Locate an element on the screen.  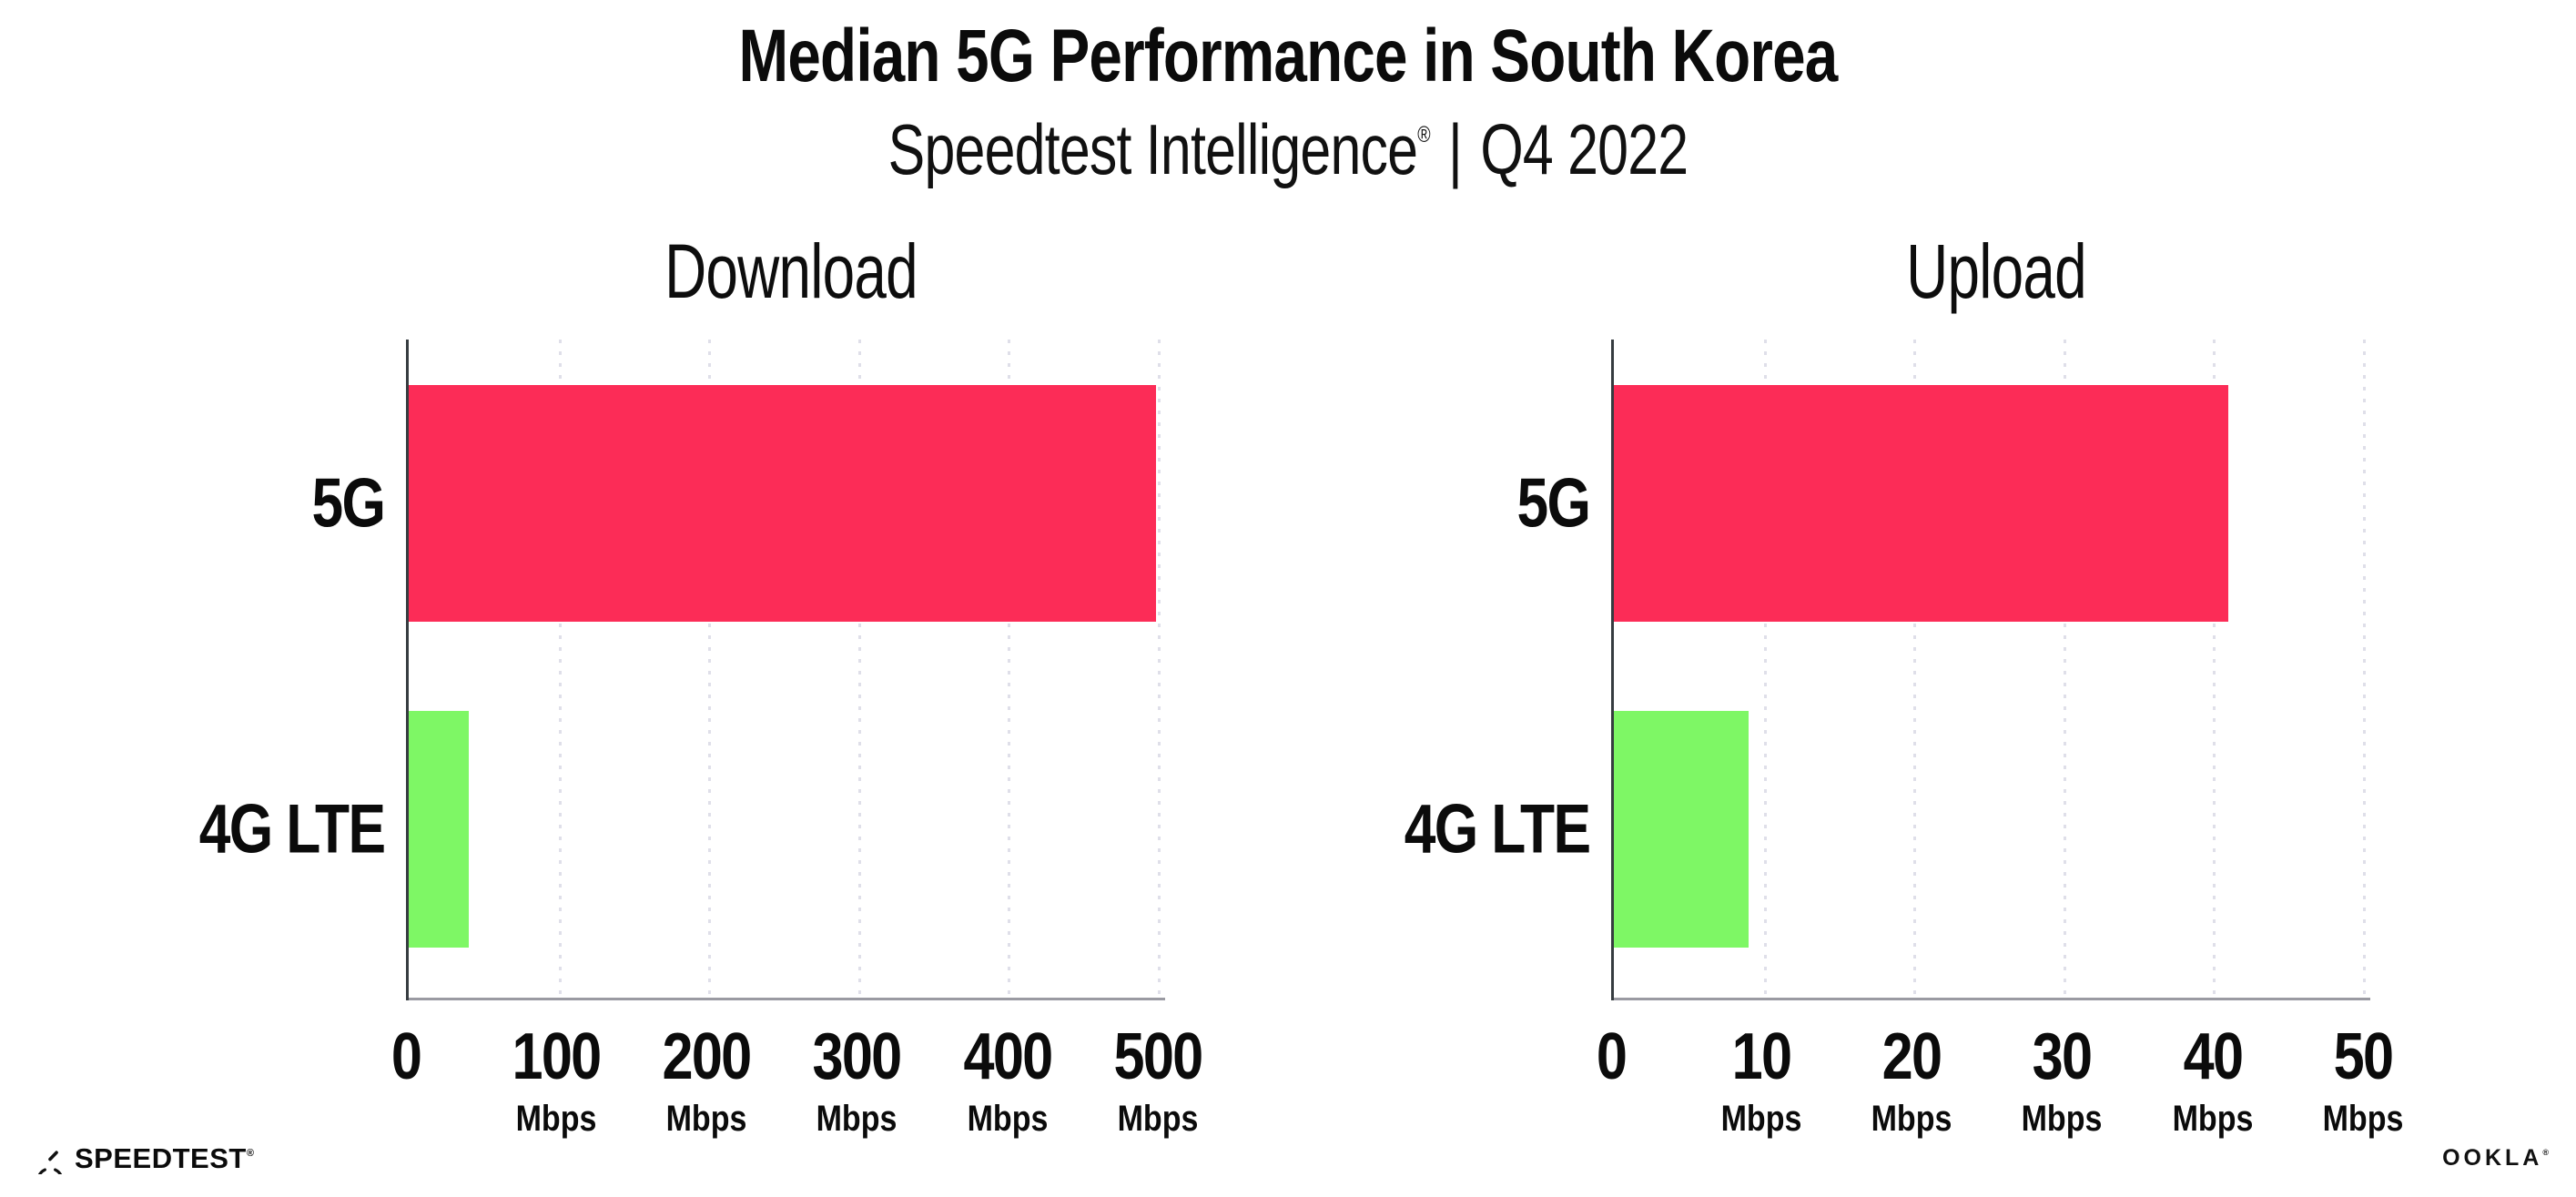
page-subtitle: Speedtest Intelligence® | Q4 2022 is located at coordinates (1287, 149).